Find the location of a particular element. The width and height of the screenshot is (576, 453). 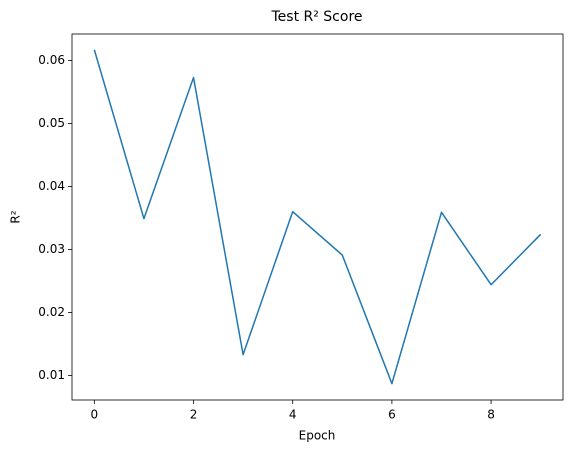

x-tick-label: 4 is located at coordinates (293, 415).